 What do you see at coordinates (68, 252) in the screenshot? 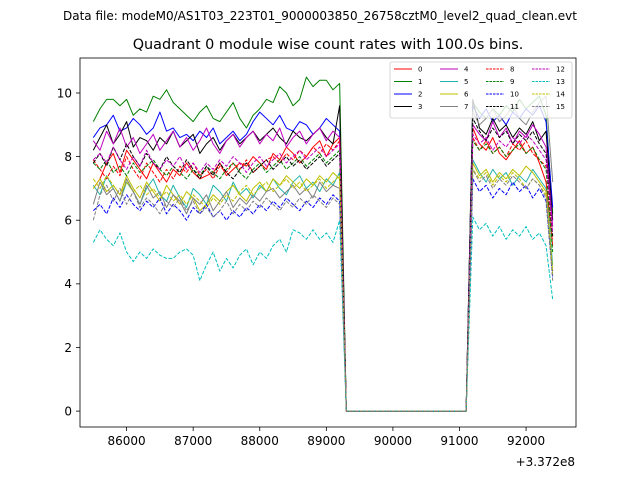
I see `y-axis: 0 2 4 6 8 10` at bounding box center [68, 252].